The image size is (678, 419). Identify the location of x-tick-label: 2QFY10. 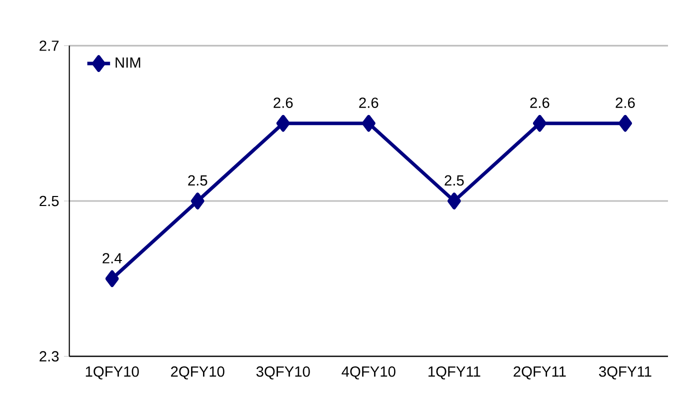
(197, 373).